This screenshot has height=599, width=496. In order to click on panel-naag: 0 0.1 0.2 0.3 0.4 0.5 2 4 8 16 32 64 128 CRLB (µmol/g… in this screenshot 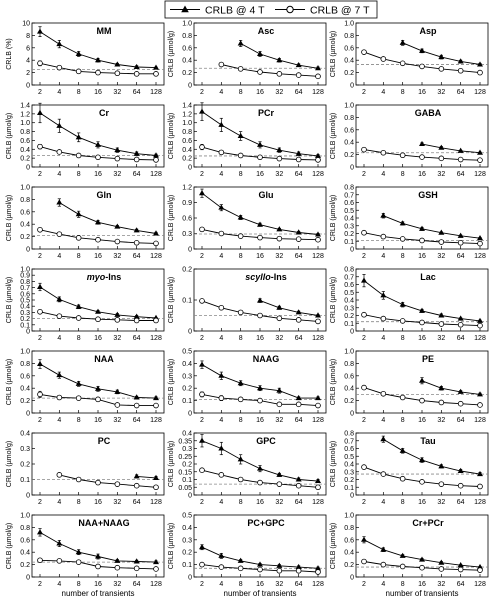, I will do `click(247, 386)`.